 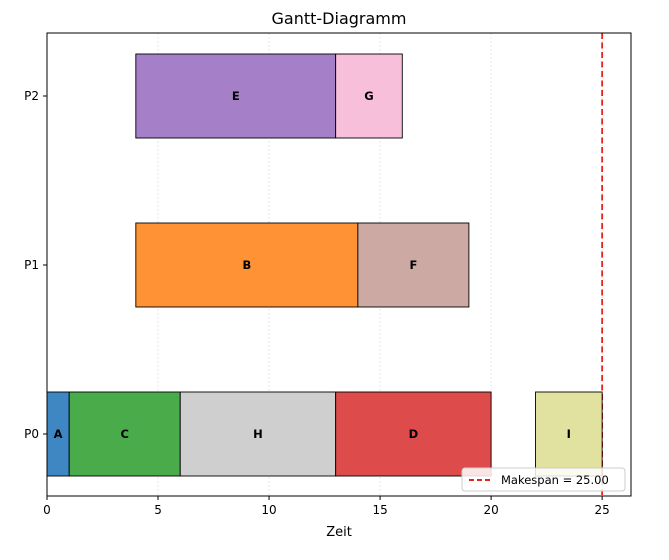 I want to click on task-bar-d, so click(x=413, y=434).